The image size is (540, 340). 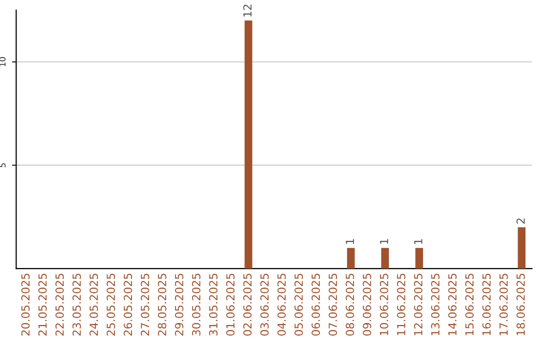 I want to click on x-tick-label: 13.06.2025, so click(x=435, y=305).